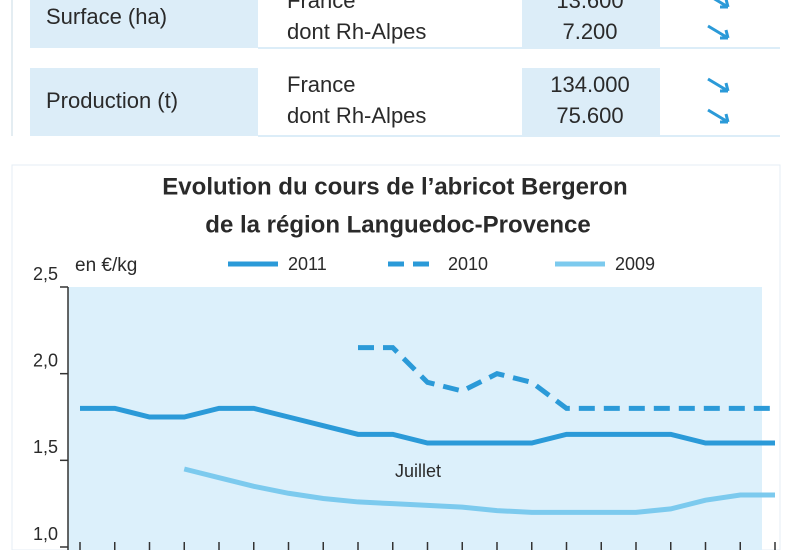 Image resolution: width=800 pixels, height=550 pixels. Describe the element at coordinates (635, 264) in the screenshot. I see `legend-label: 2009` at that location.